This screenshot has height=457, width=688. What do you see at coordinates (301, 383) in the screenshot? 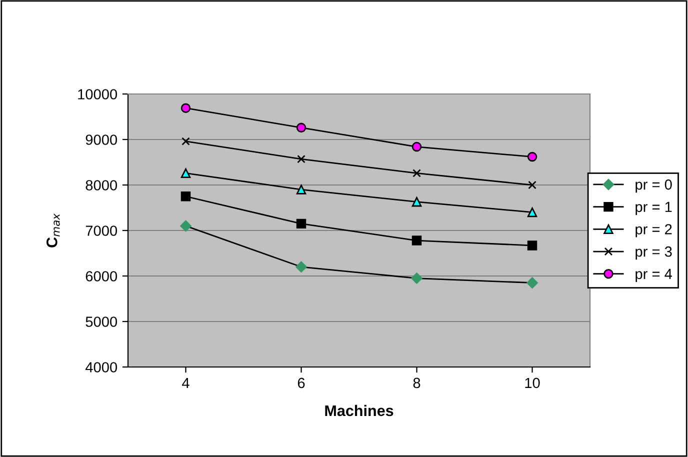
I see `x-tick-label: 6` at bounding box center [301, 383].